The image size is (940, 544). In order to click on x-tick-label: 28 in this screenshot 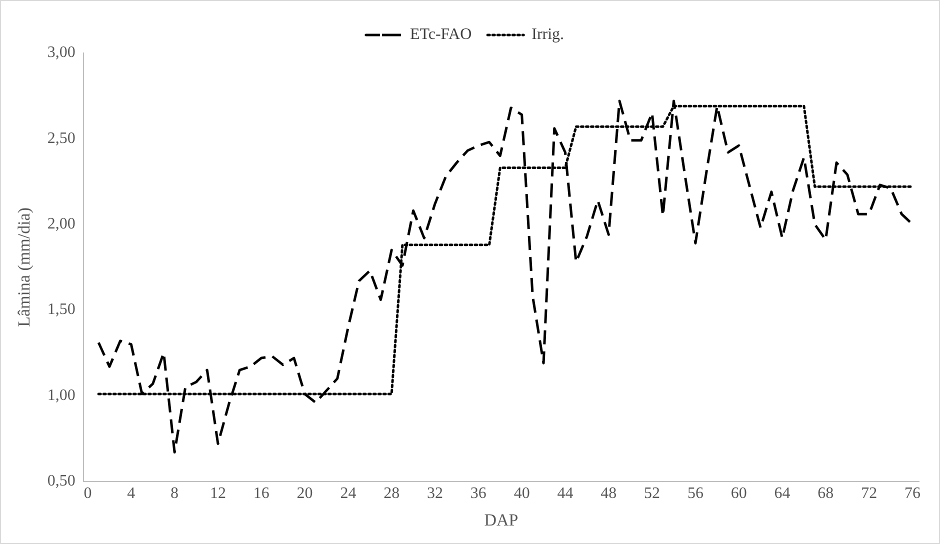, I will do `click(392, 493)`.